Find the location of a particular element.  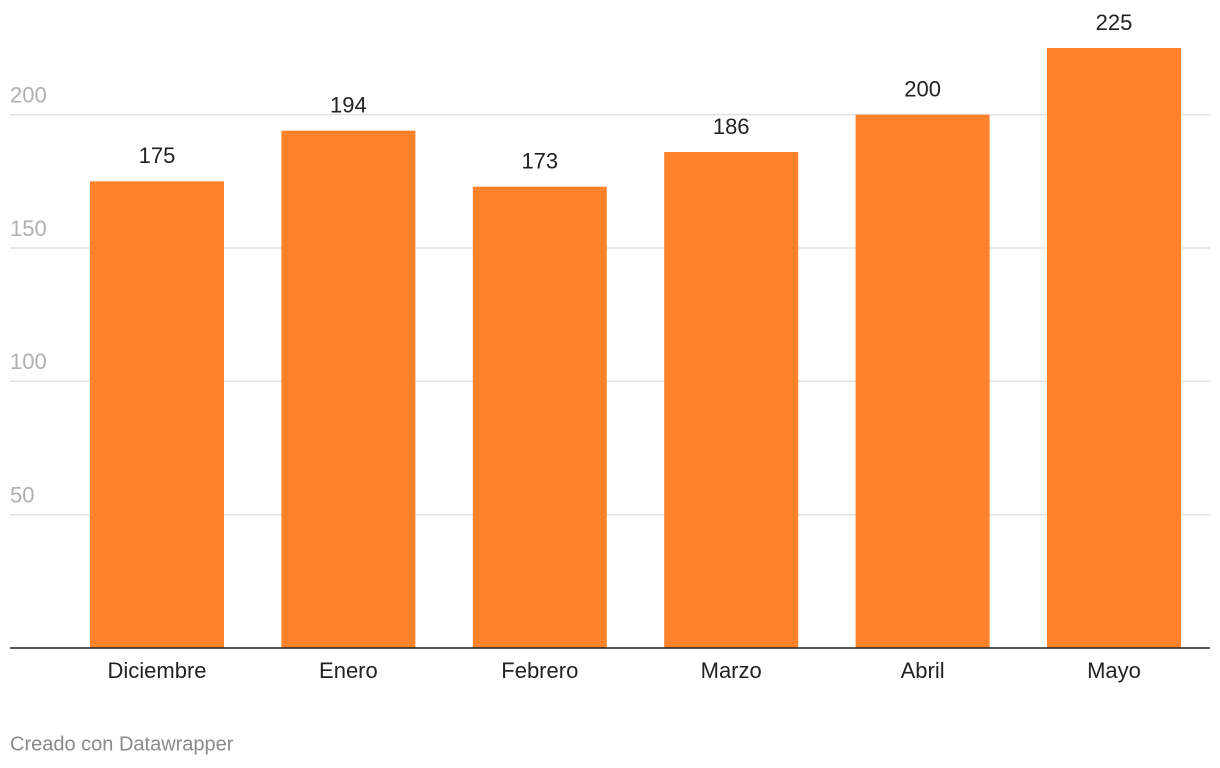

y-tick-label: 200 is located at coordinates (28, 94).